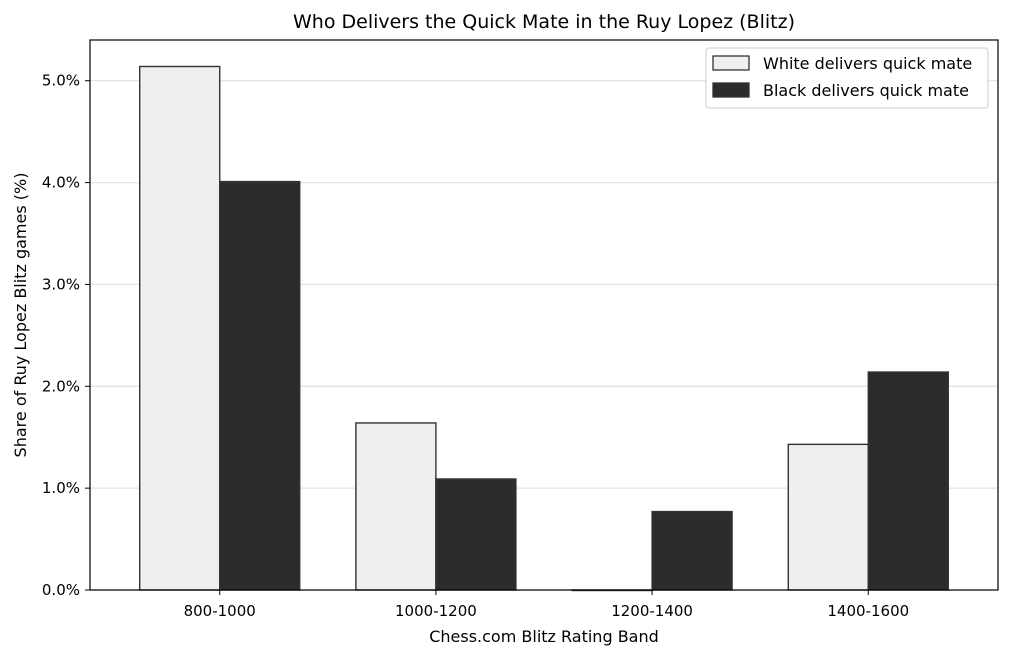  I want to click on y-tick-label: 4.0%, so click(61, 183).